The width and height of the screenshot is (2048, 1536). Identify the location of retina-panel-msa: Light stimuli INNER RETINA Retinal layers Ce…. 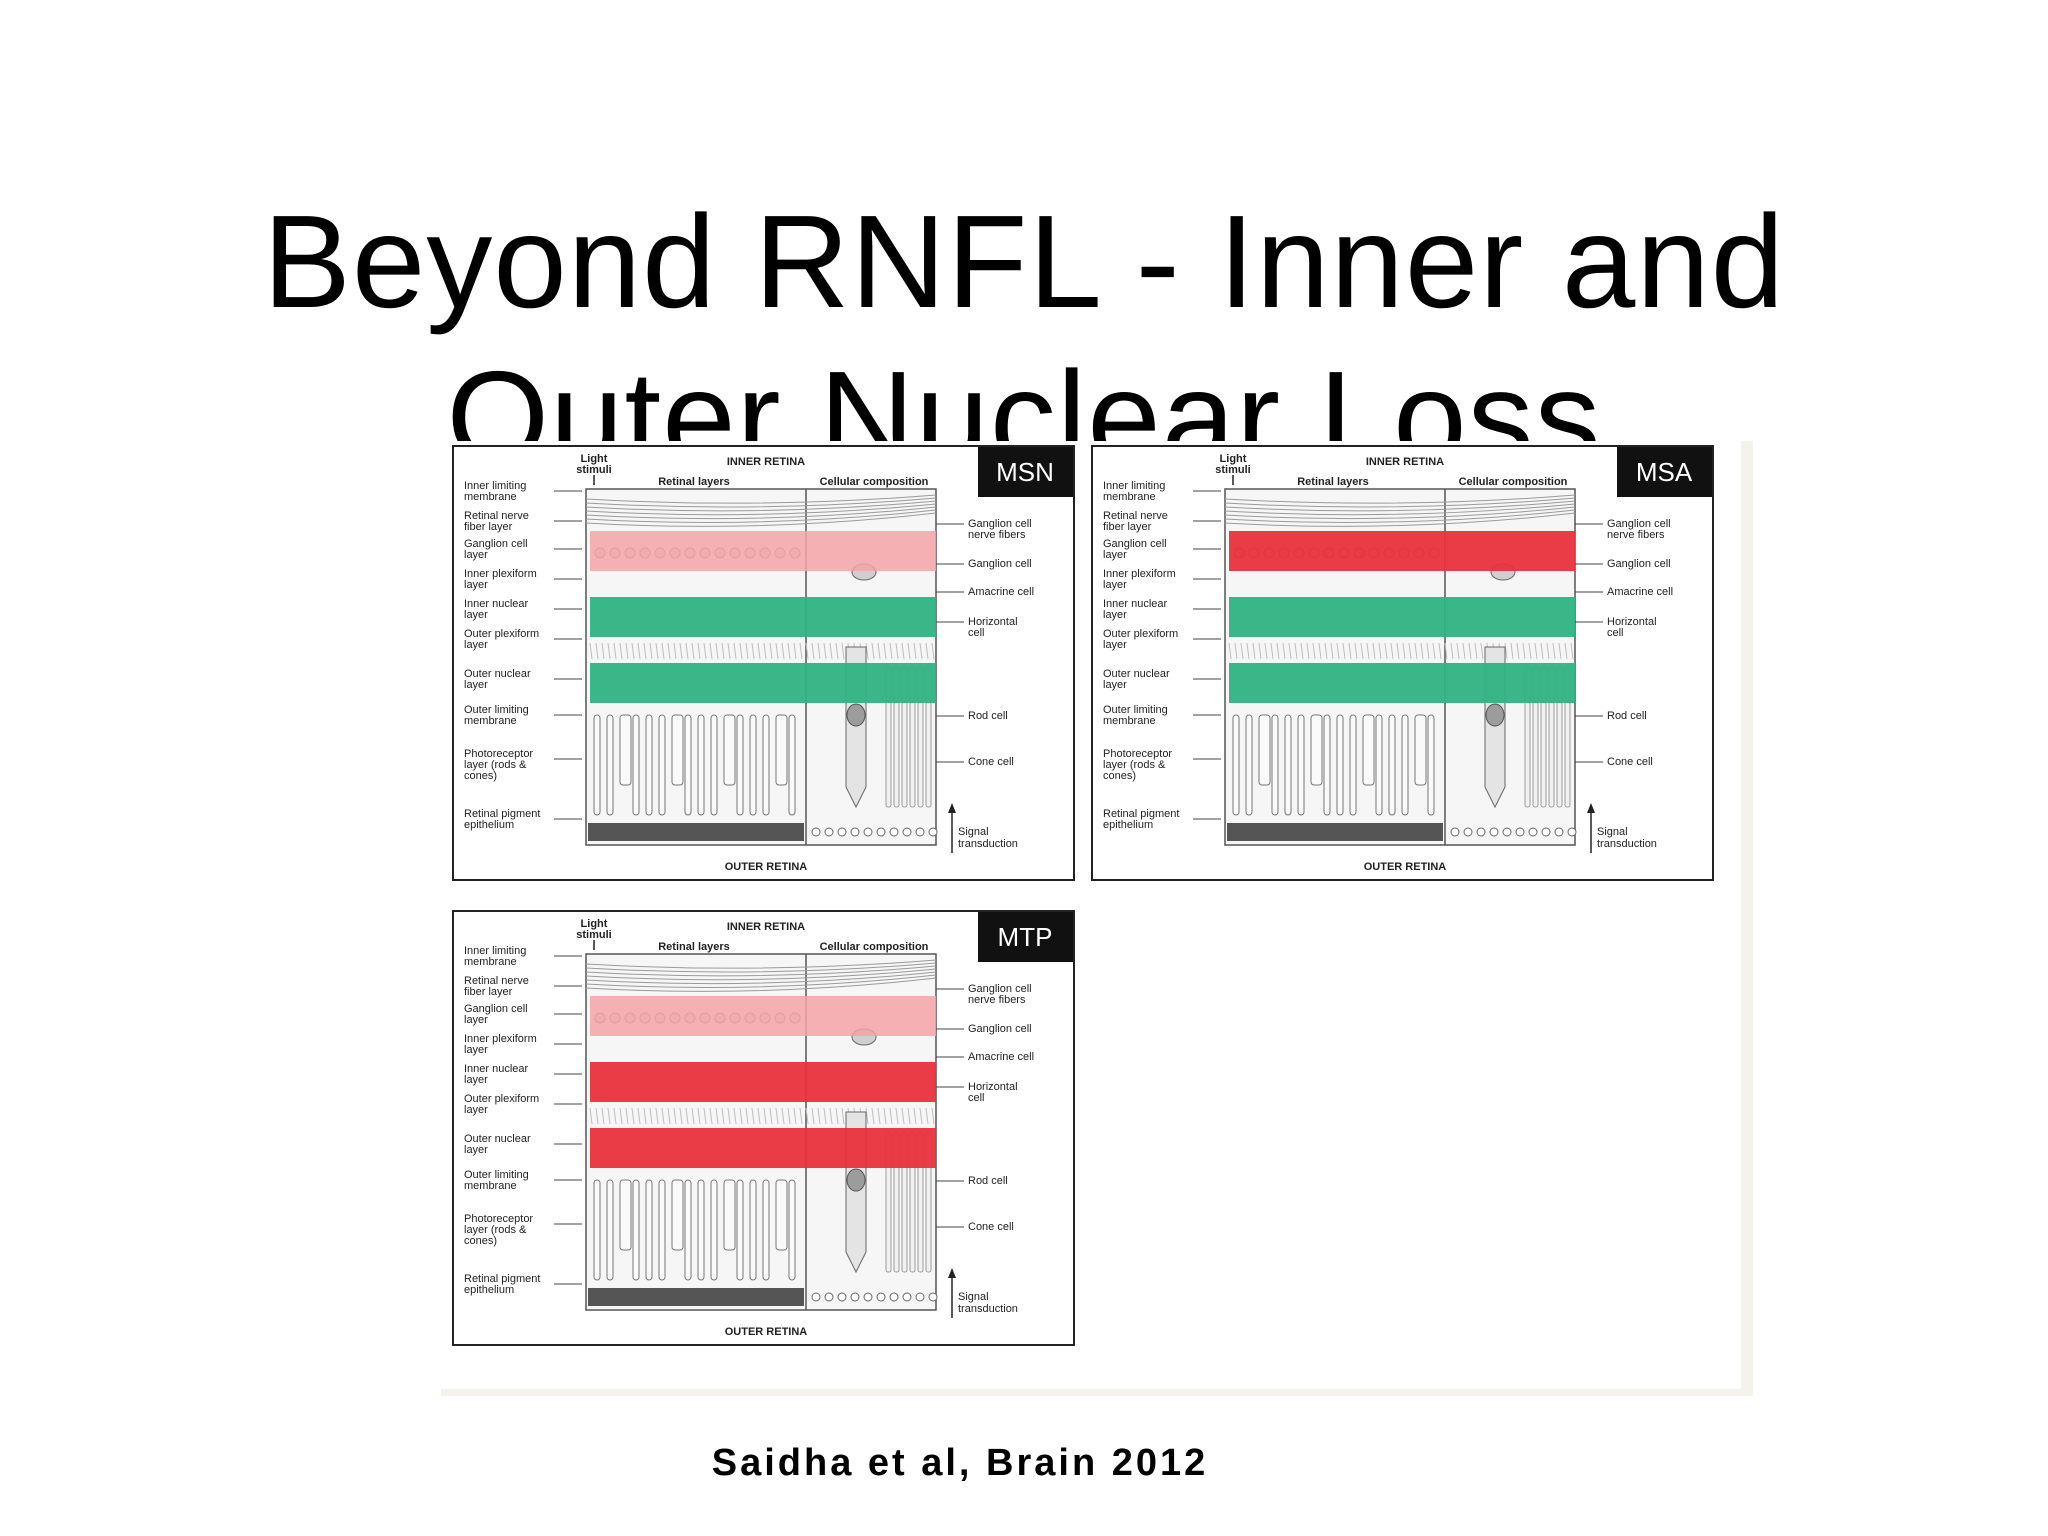
(1402, 663).